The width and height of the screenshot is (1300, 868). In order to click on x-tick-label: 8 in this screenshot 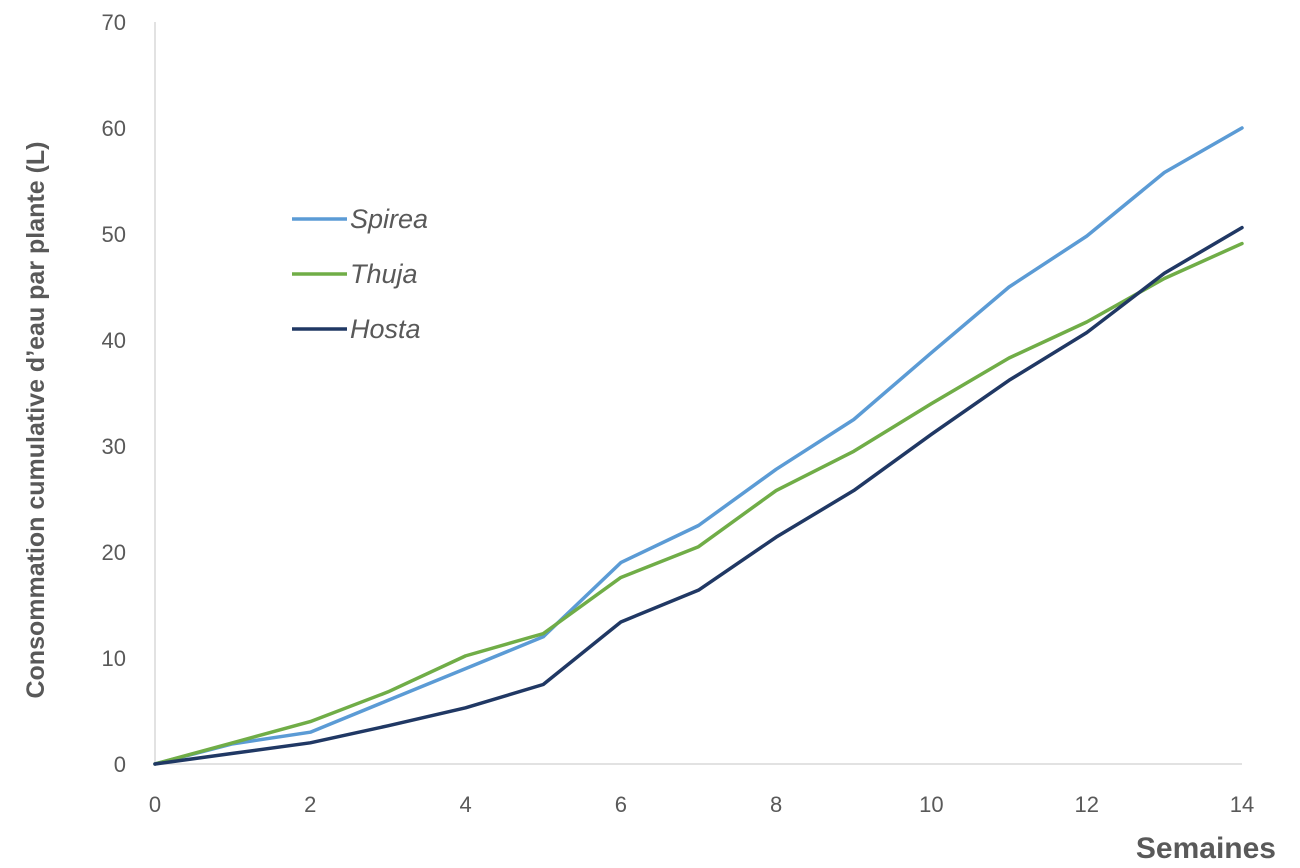, I will do `click(776, 804)`.